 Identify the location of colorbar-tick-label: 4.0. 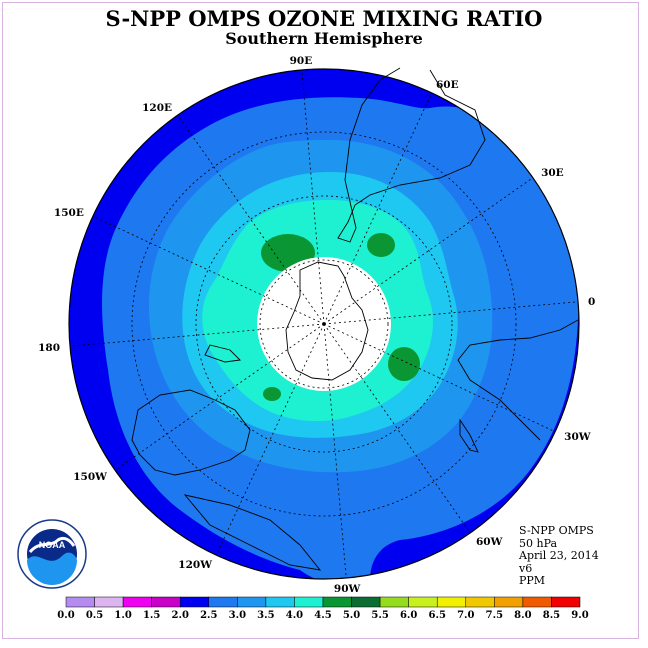
(294, 615).